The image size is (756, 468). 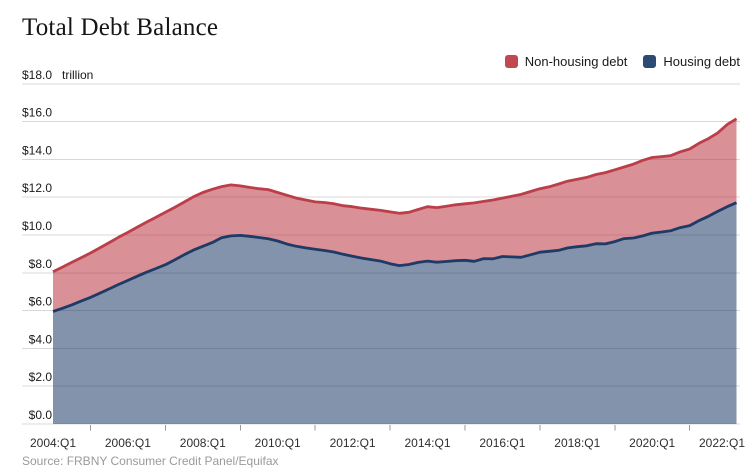 I want to click on x-axis-label: 2010:Q1, so click(x=278, y=443).